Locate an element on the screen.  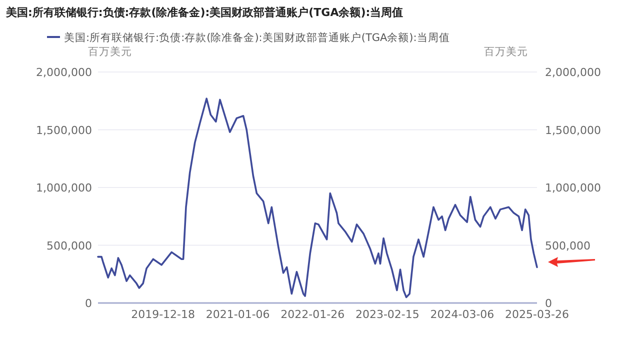
y2-tick-label: 1,000,000 is located at coordinates (573, 188).